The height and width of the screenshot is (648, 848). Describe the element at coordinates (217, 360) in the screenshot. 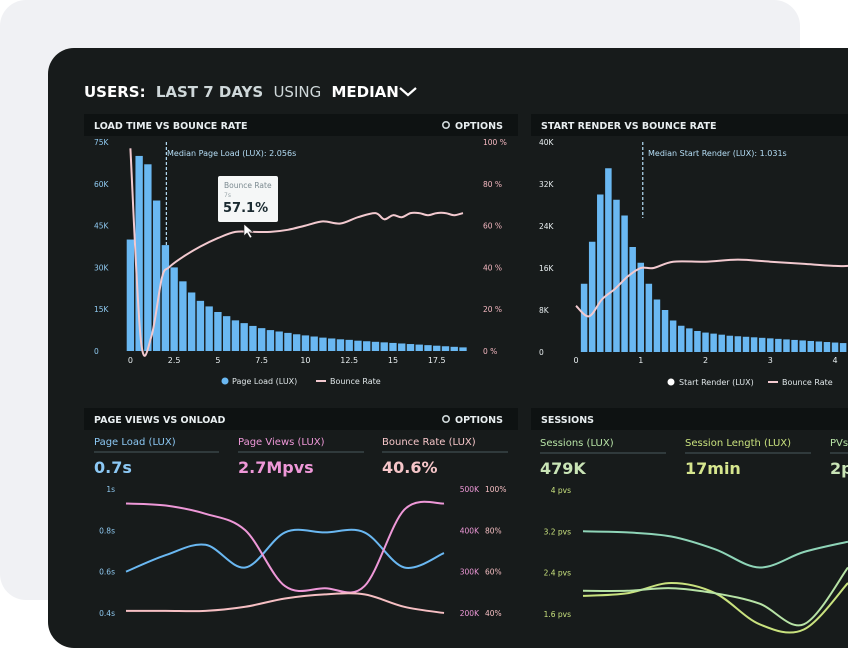

I see `x-tick: 5` at that location.